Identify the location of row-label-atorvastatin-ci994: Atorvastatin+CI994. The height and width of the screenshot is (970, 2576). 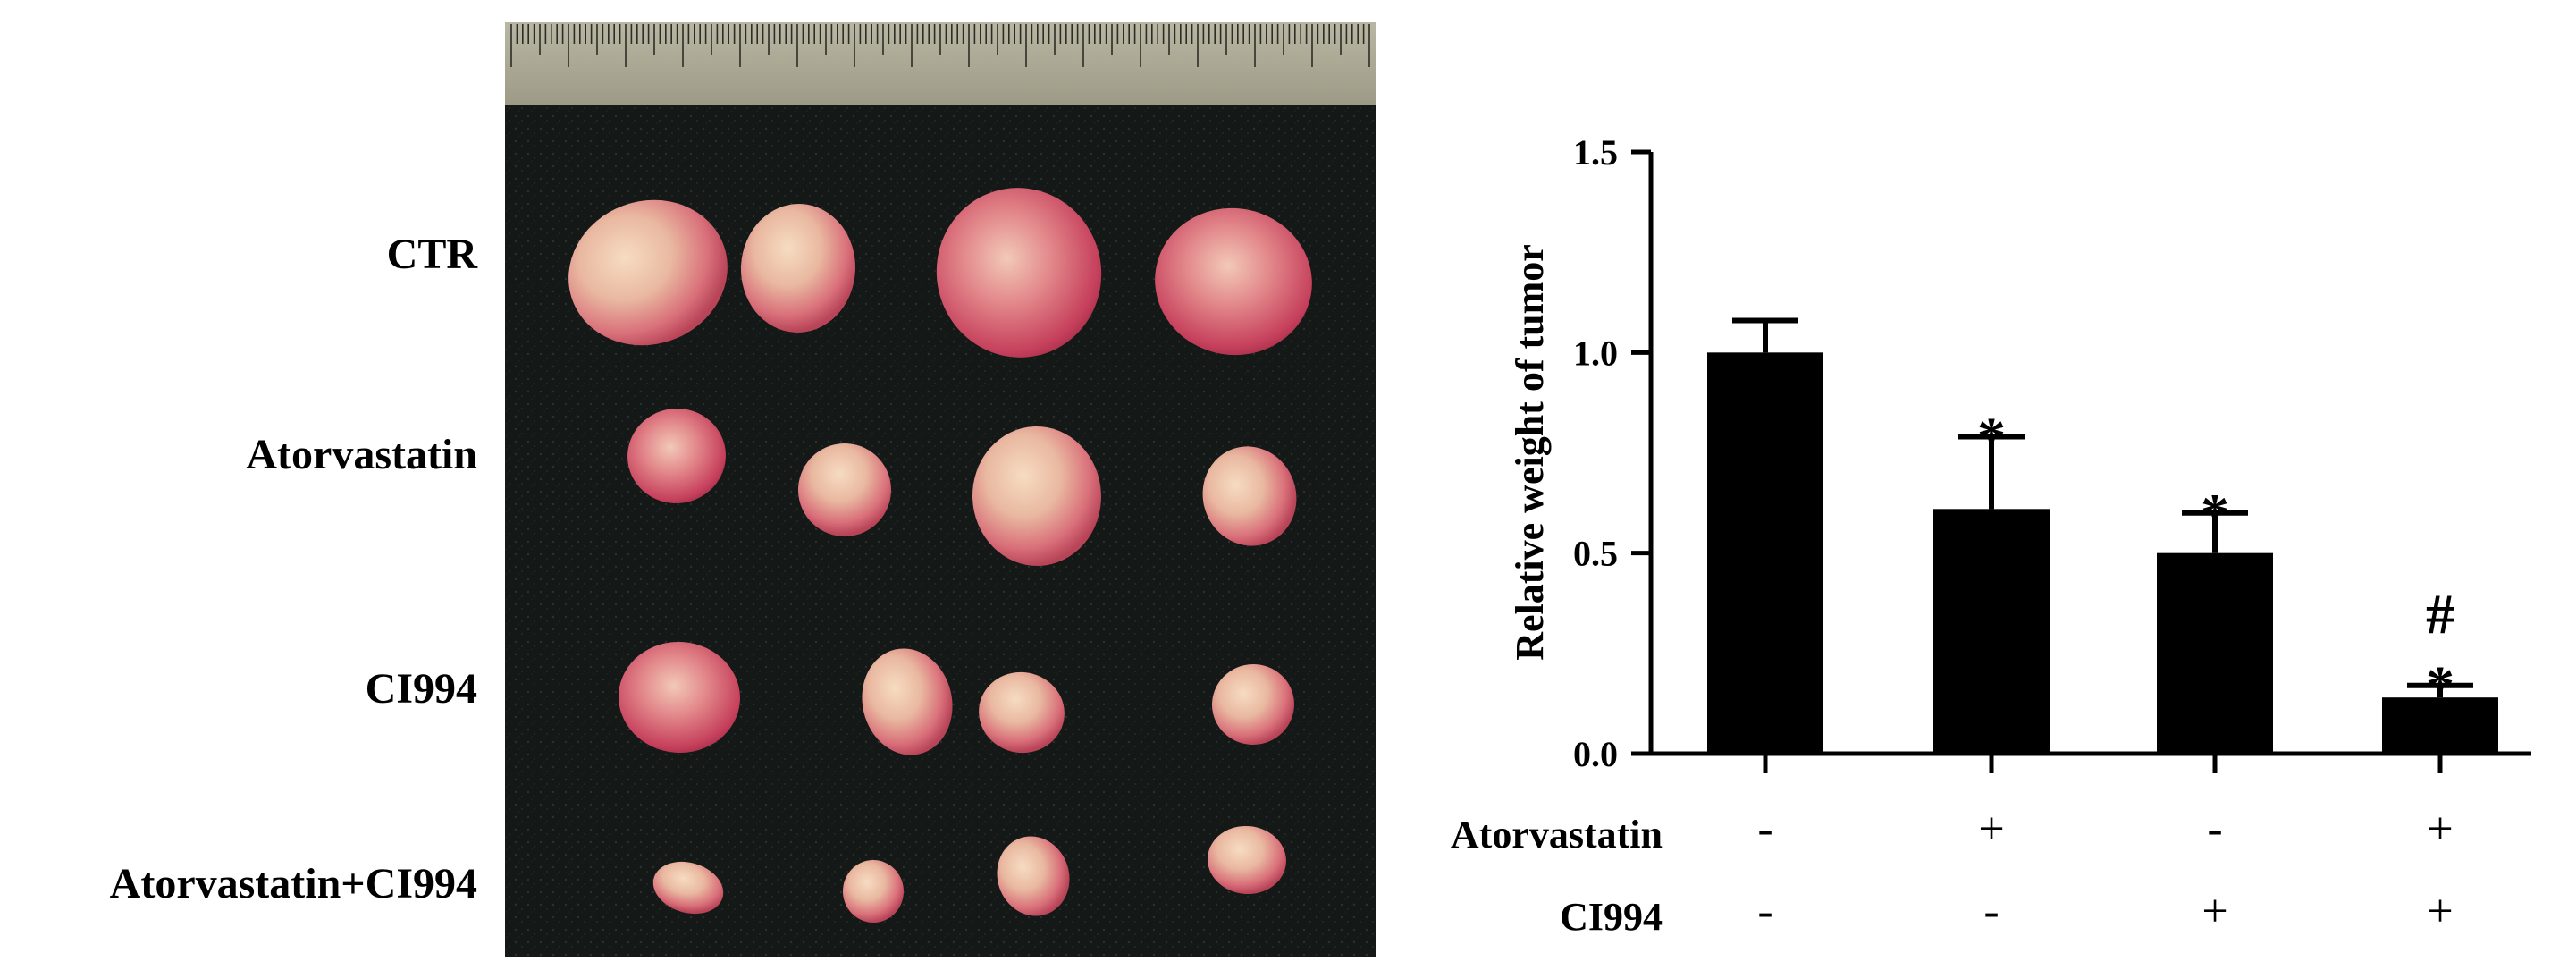
(294, 884).